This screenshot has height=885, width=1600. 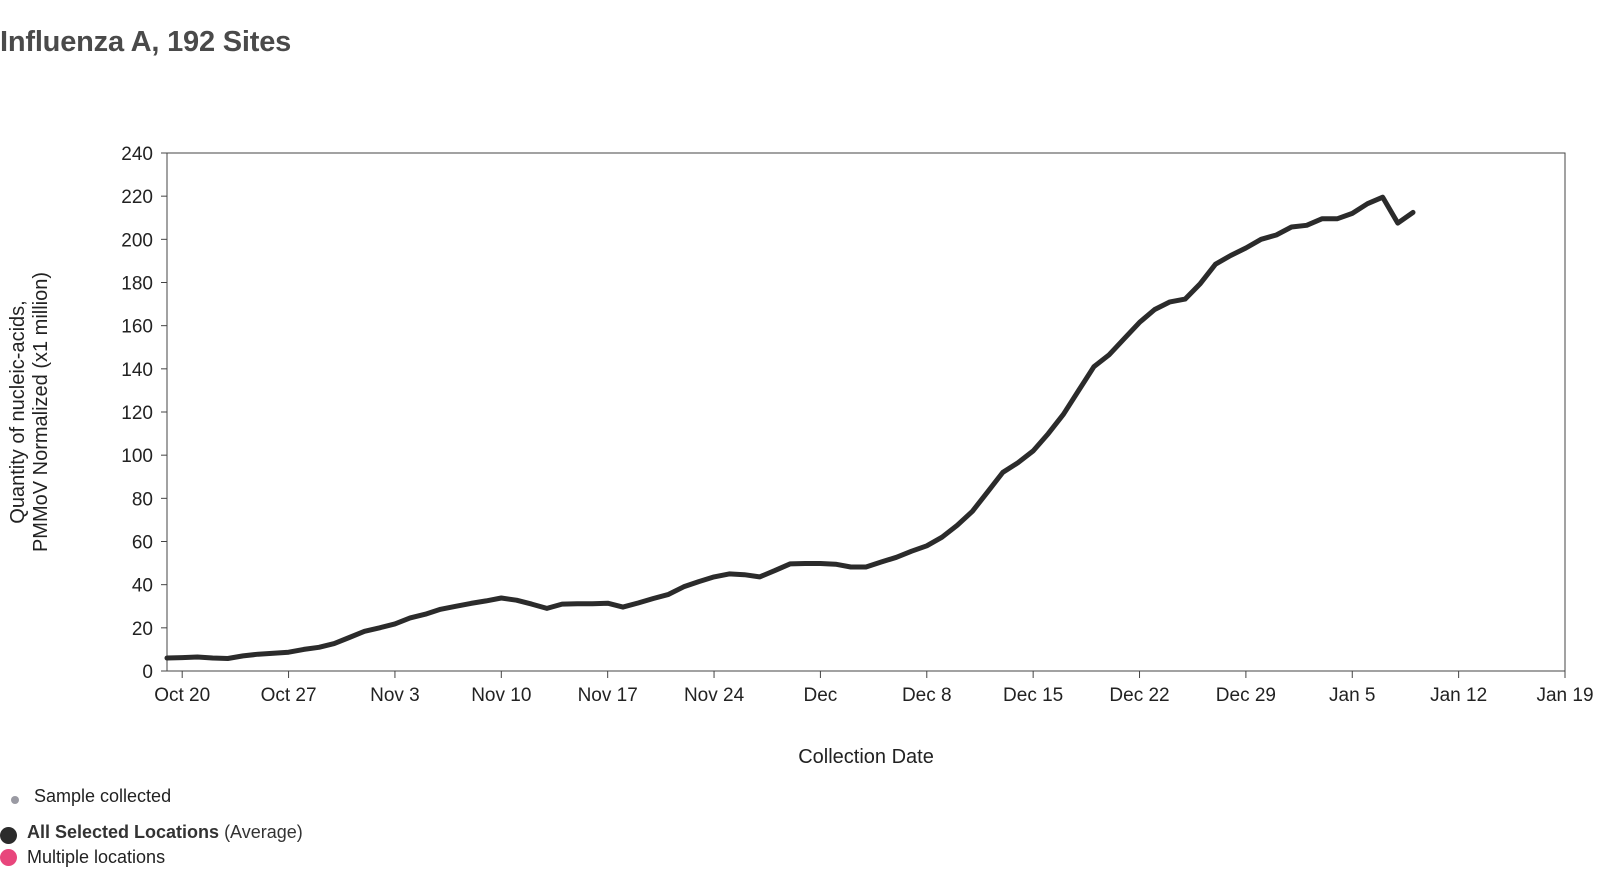 I want to click on y-tick-label: 160, so click(x=137, y=327).